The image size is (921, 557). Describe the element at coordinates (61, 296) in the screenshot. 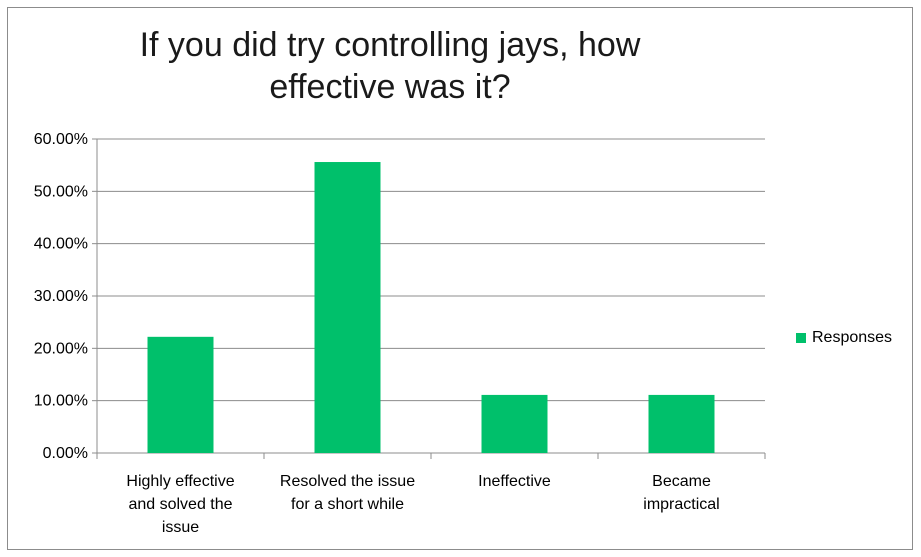

I see `y-tick-label: 30.00%` at that location.